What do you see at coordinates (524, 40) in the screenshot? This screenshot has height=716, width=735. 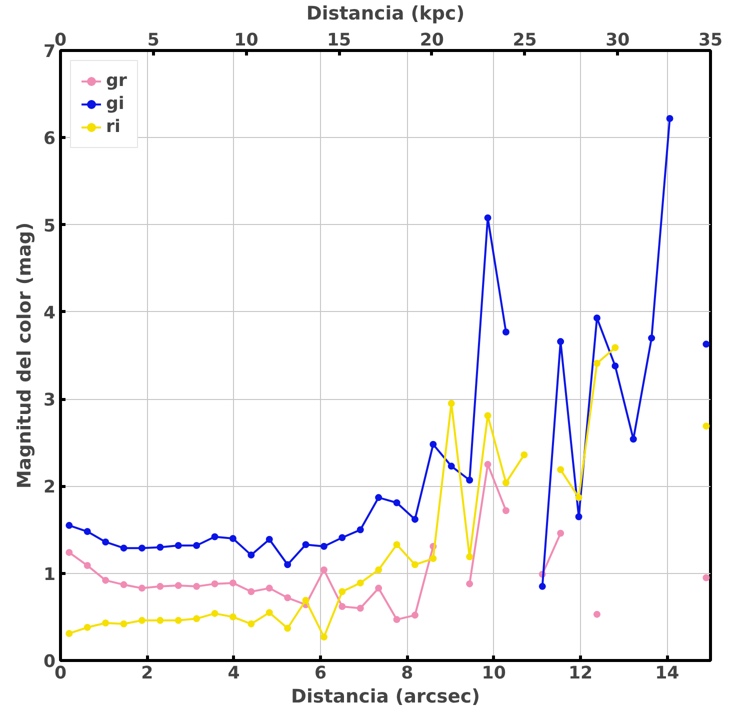 I see `x2-tick-label: 25` at bounding box center [524, 40].